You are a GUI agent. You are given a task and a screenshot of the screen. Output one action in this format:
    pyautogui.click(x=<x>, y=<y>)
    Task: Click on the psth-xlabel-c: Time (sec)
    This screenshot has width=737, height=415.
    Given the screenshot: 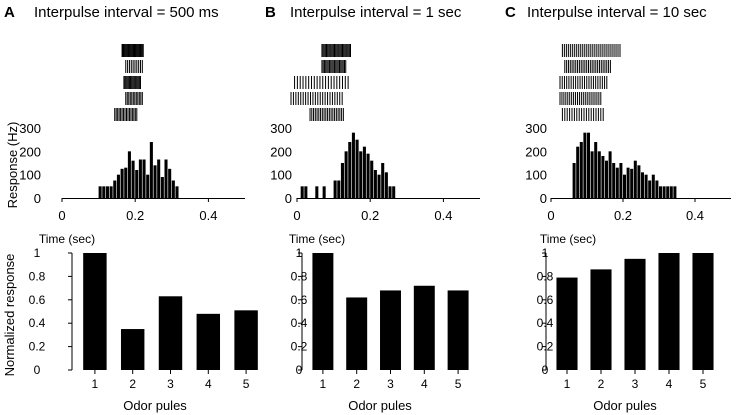 What is the action you would take?
    pyautogui.click(x=568, y=239)
    